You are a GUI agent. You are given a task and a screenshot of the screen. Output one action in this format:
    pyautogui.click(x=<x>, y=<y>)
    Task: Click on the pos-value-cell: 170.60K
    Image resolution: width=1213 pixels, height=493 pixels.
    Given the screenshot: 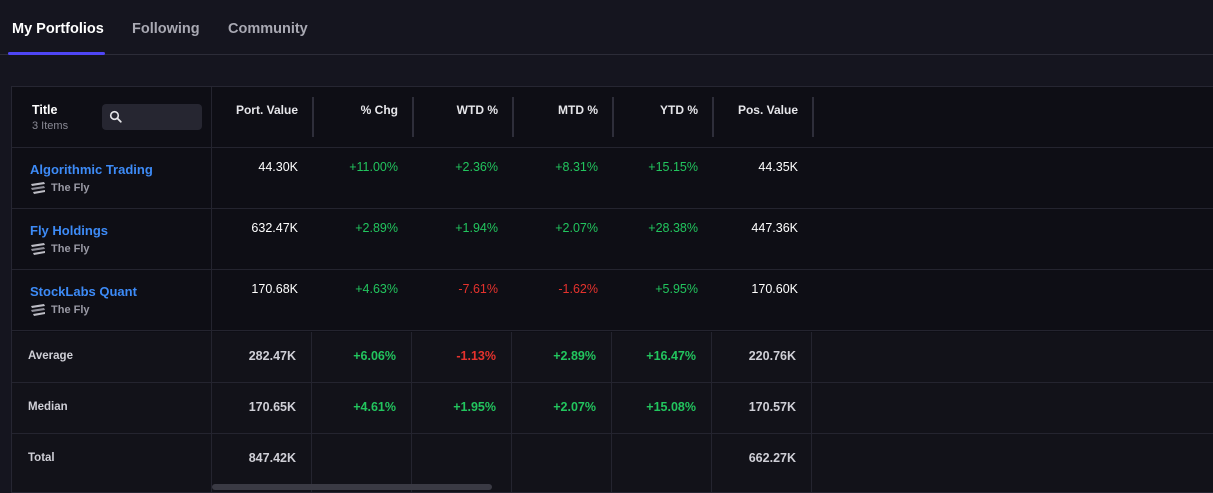 What is the action you would take?
    pyautogui.click(x=774, y=289)
    